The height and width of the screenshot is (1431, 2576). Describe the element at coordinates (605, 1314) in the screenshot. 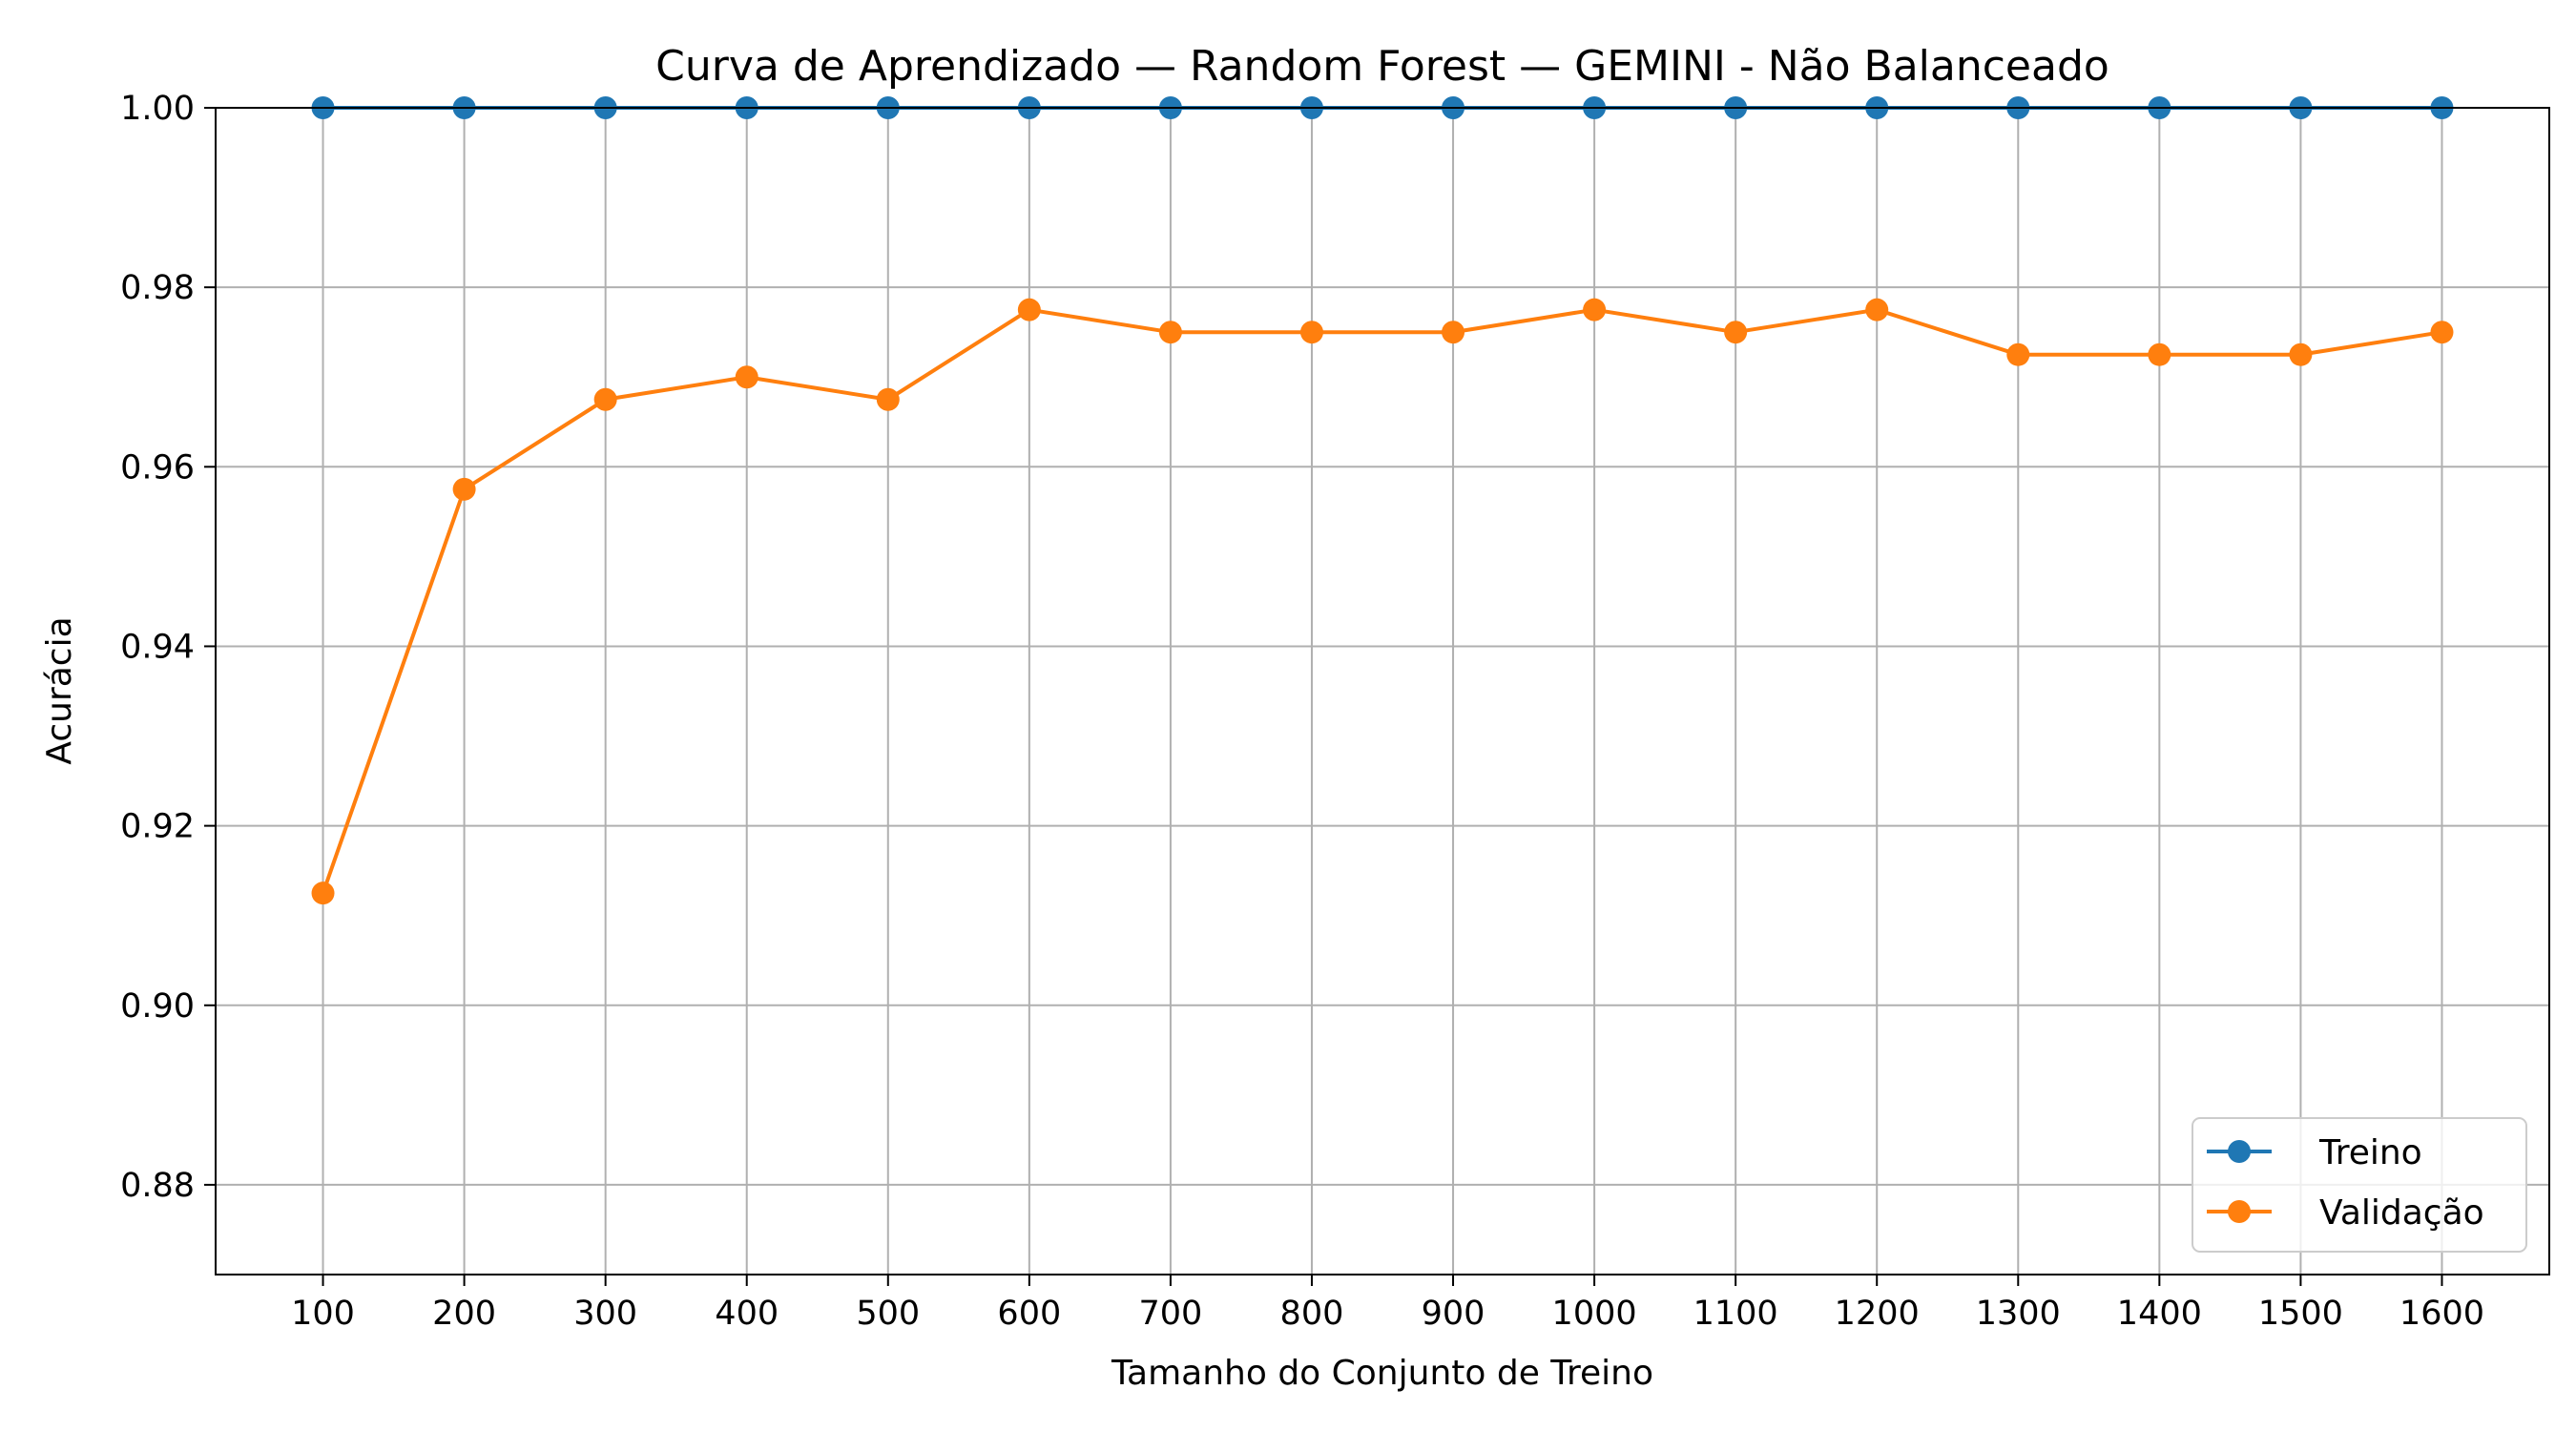

I see `x-tick-label: 300` at that location.